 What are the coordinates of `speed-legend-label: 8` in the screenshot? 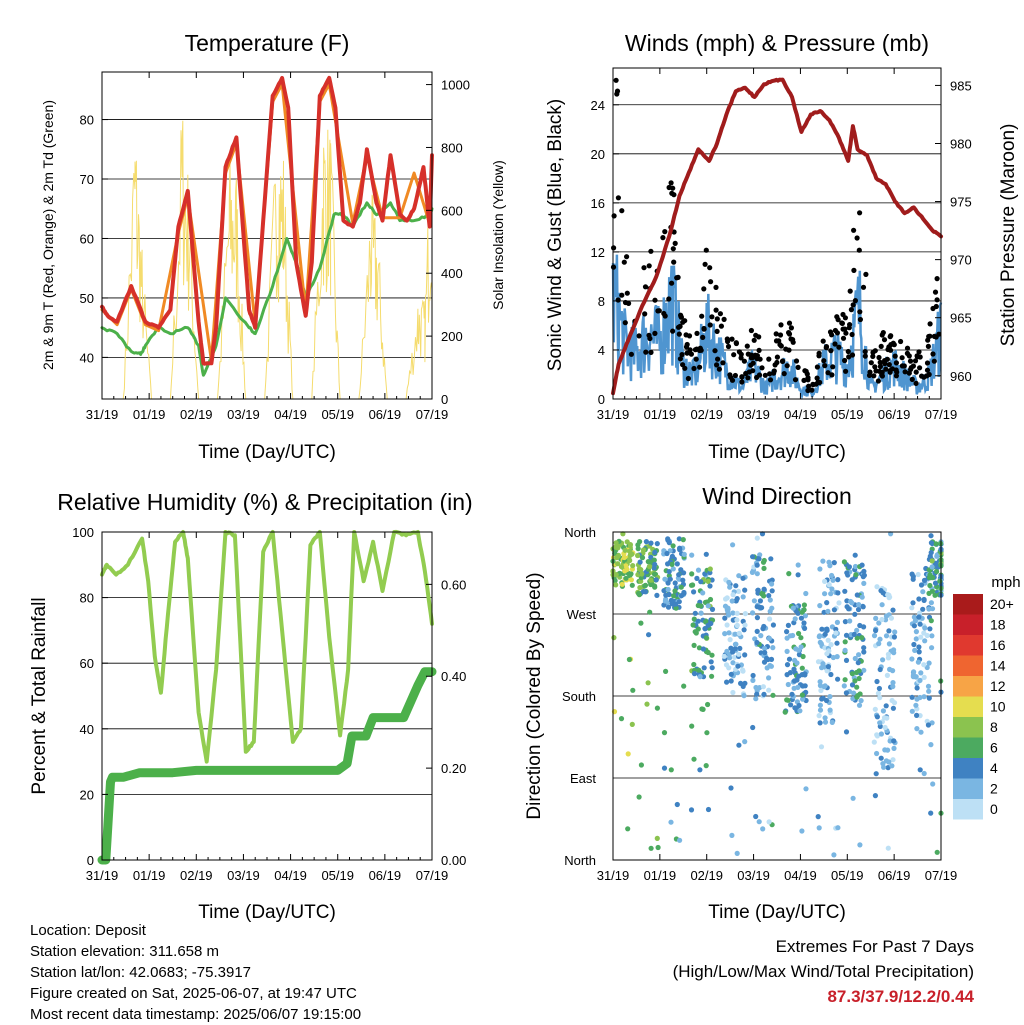 It's located at (994, 727).